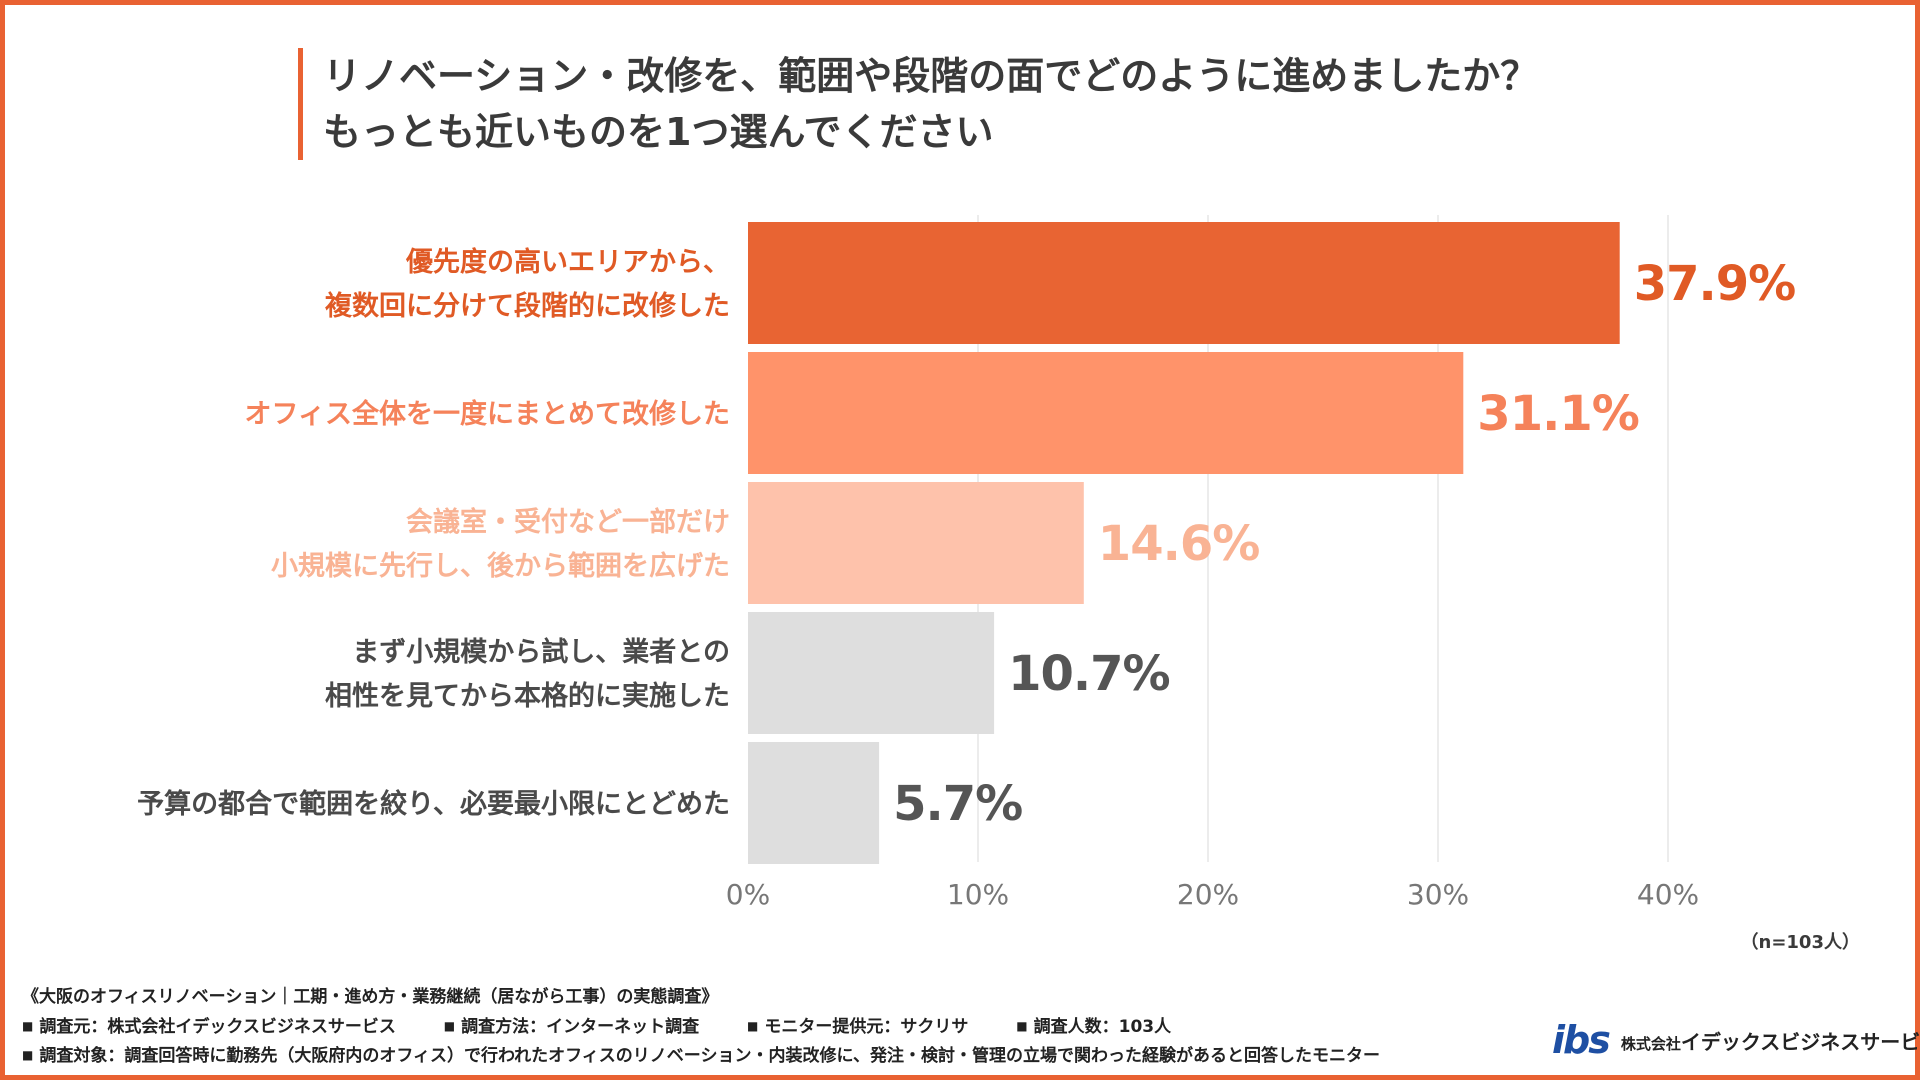 This screenshot has width=1920, height=1080. I want to click on survey-count: 調査人数：103人, so click(1102, 1027).